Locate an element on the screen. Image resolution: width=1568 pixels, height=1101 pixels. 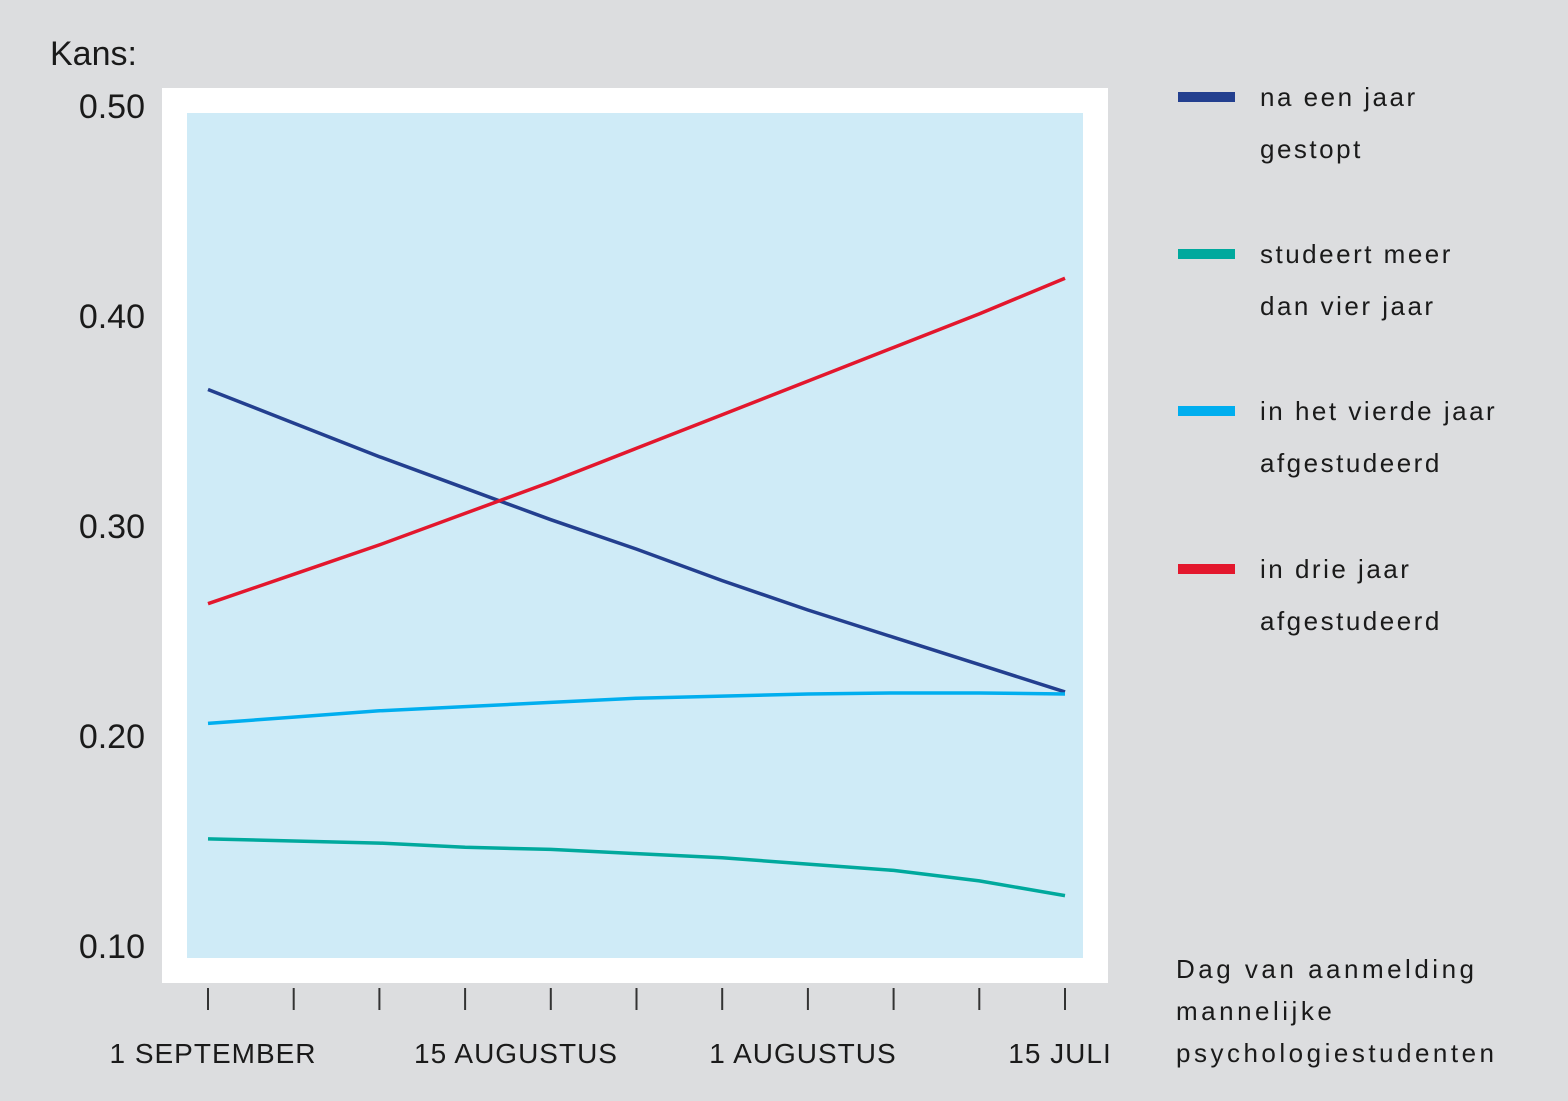
y-tick-label: 0.10 is located at coordinates (112, 947).